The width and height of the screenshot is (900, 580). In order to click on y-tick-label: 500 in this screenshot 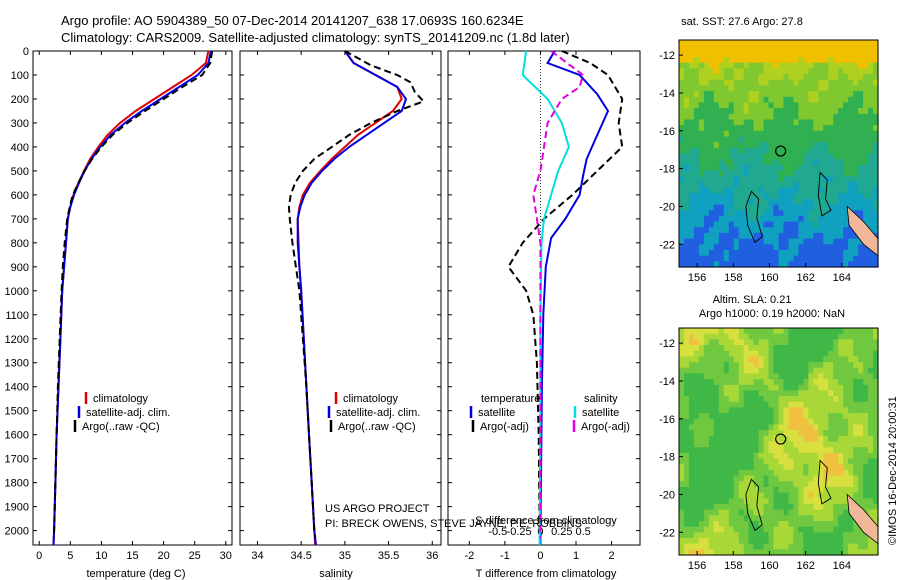, I will do `click(20, 172)`.